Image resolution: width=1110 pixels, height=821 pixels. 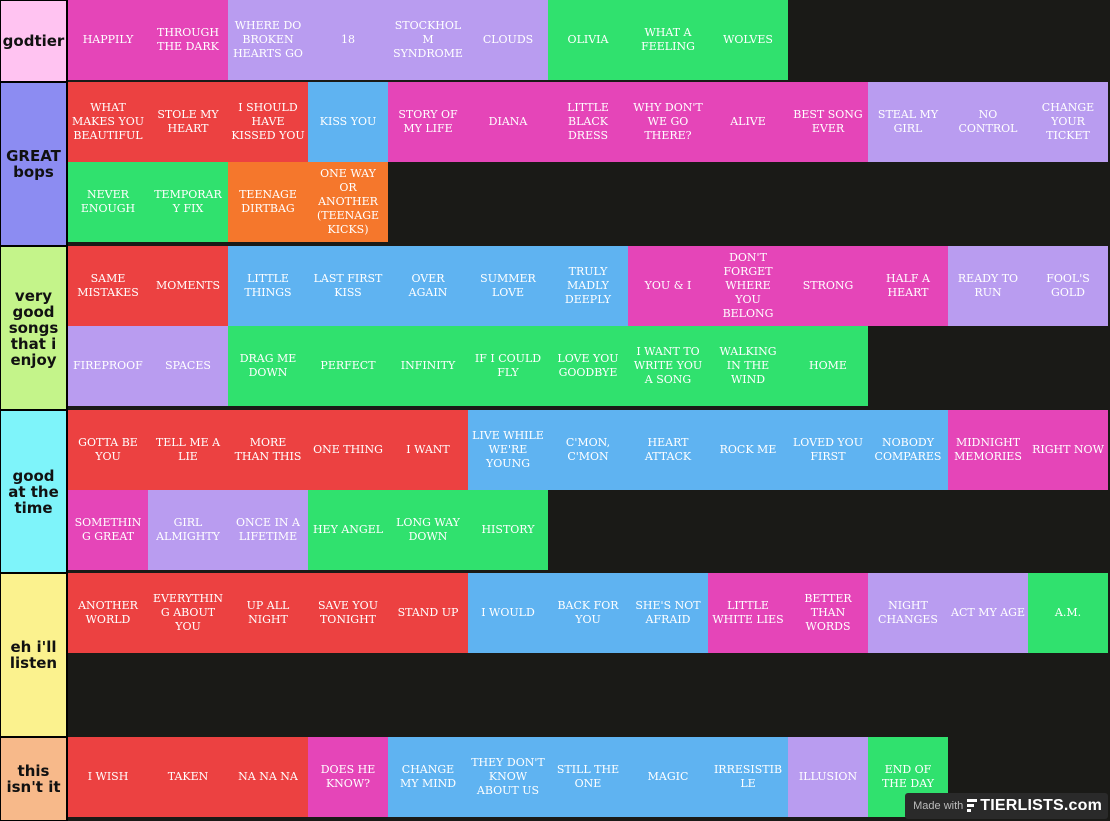 I want to click on tier-item: SAVE YOU TONIGHT, so click(x=348, y=613).